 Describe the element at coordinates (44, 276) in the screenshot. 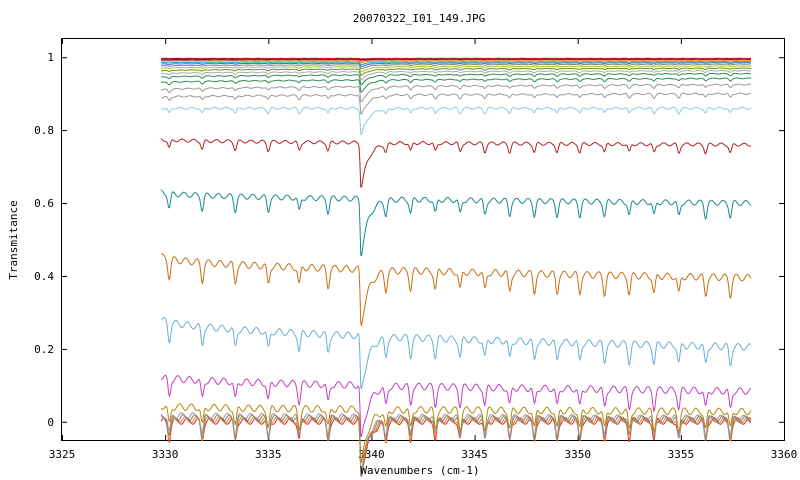

I see `y-tick-label: 0.4` at that location.